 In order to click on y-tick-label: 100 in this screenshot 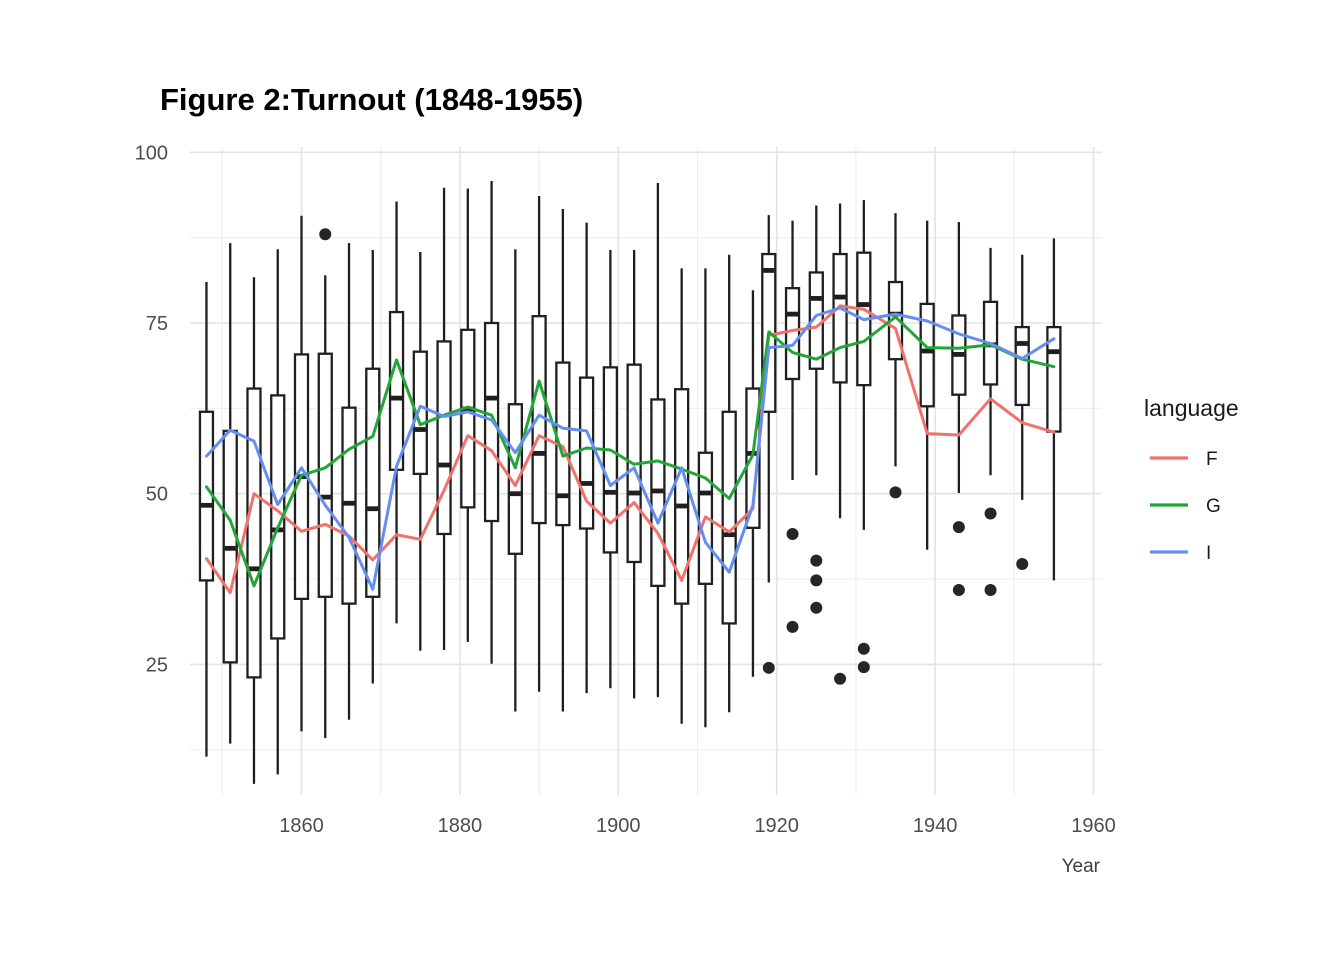, I will do `click(151, 153)`.